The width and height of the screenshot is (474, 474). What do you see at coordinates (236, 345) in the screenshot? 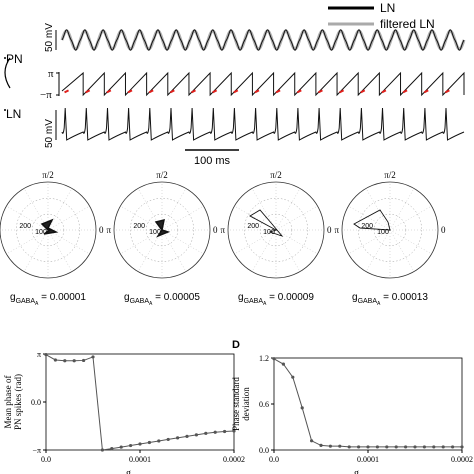
I see `panel-d-label: D` at bounding box center [236, 345].